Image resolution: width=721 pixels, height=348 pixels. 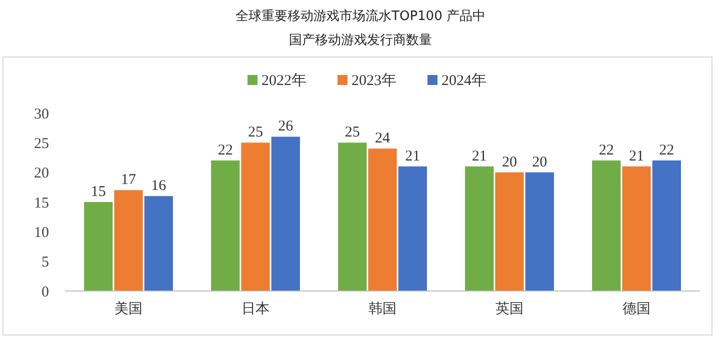 I want to click on data-label: 16, so click(x=159, y=186).